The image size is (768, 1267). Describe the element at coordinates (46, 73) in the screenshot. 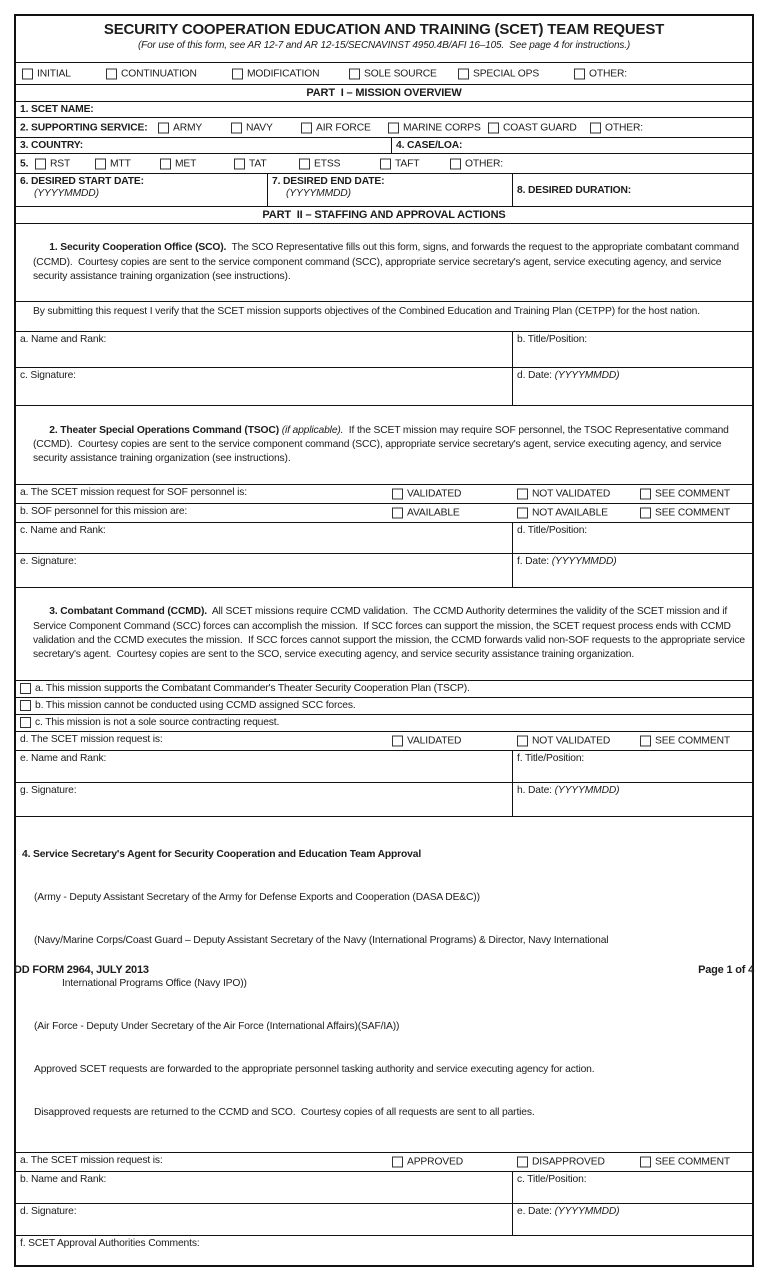

I see `checkbox-initial: INITIAL` at that location.